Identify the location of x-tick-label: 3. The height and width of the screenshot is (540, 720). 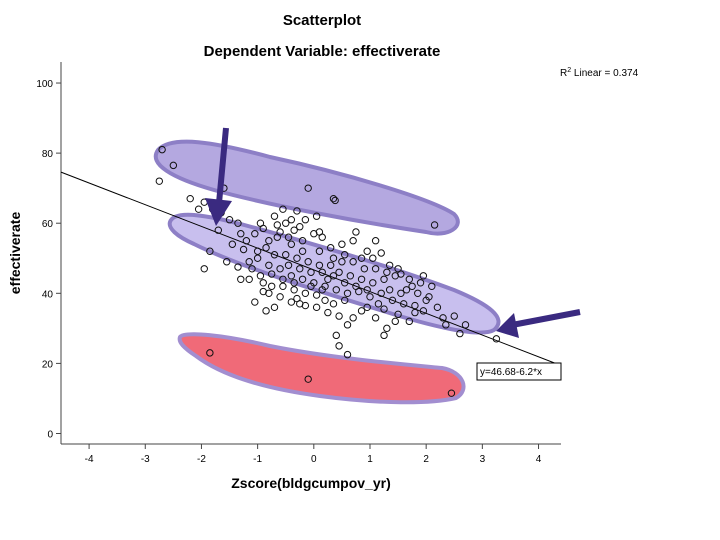
(483, 459).